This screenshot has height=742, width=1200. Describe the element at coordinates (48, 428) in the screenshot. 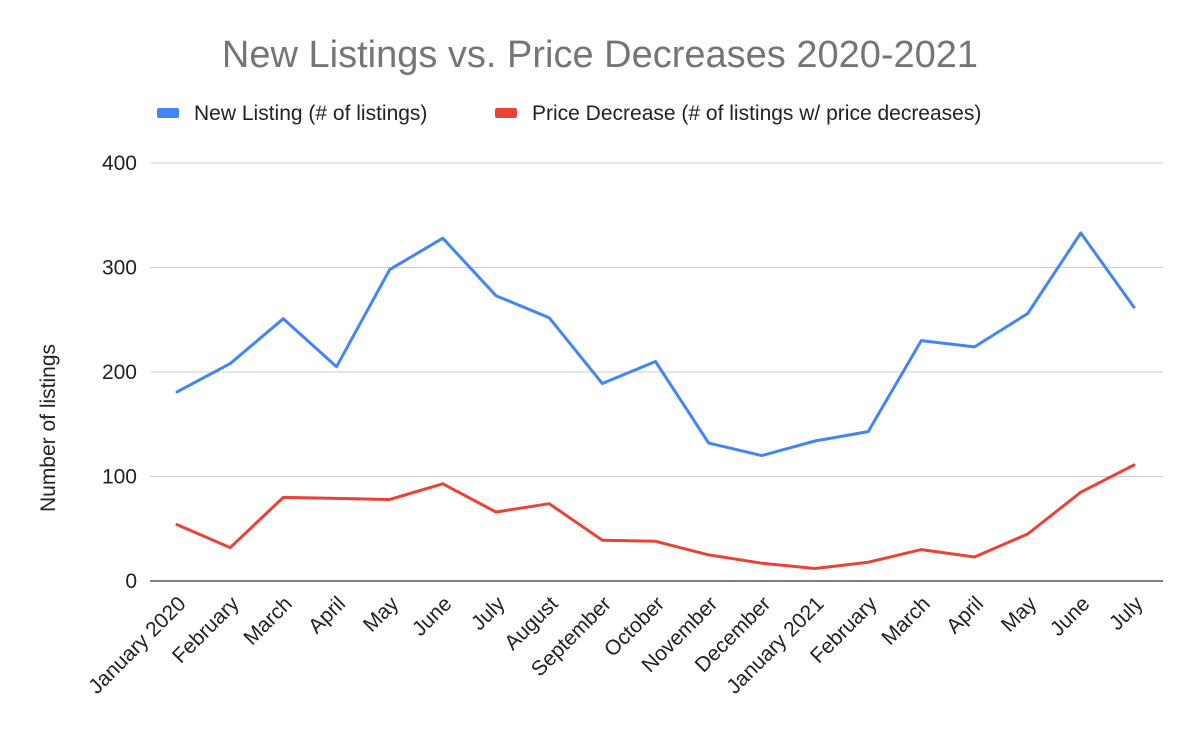

I see `y-axis-title: Number of listings` at that location.